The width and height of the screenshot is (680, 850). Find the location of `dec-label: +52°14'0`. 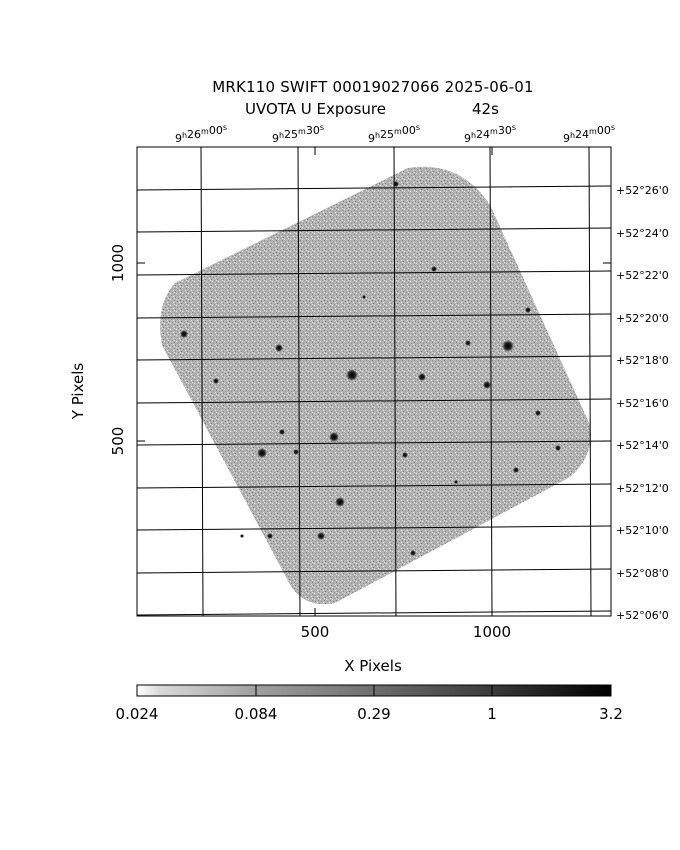

dec-label: +52°14'0 is located at coordinates (642, 445).